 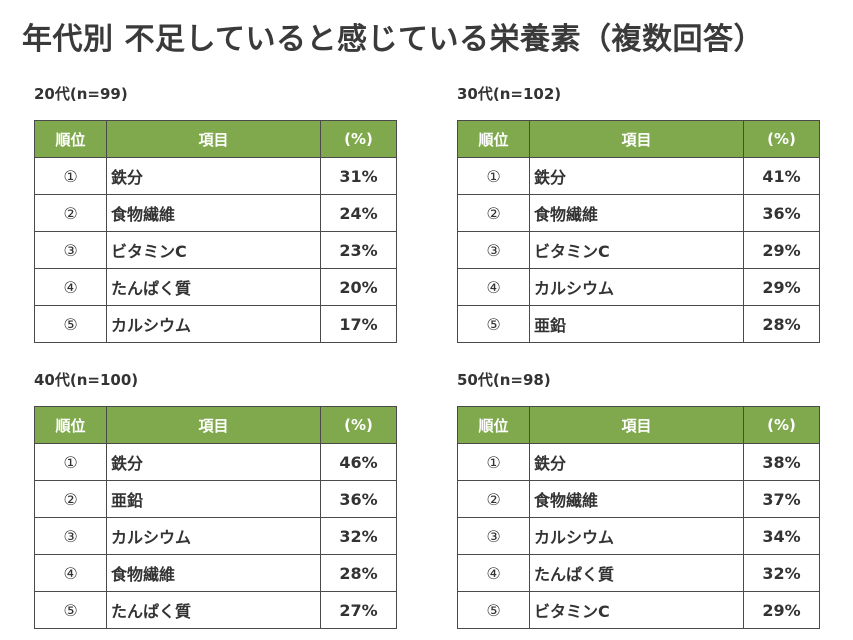 What do you see at coordinates (509, 94) in the screenshot?
I see `section-label: 30代(n=102)` at bounding box center [509, 94].